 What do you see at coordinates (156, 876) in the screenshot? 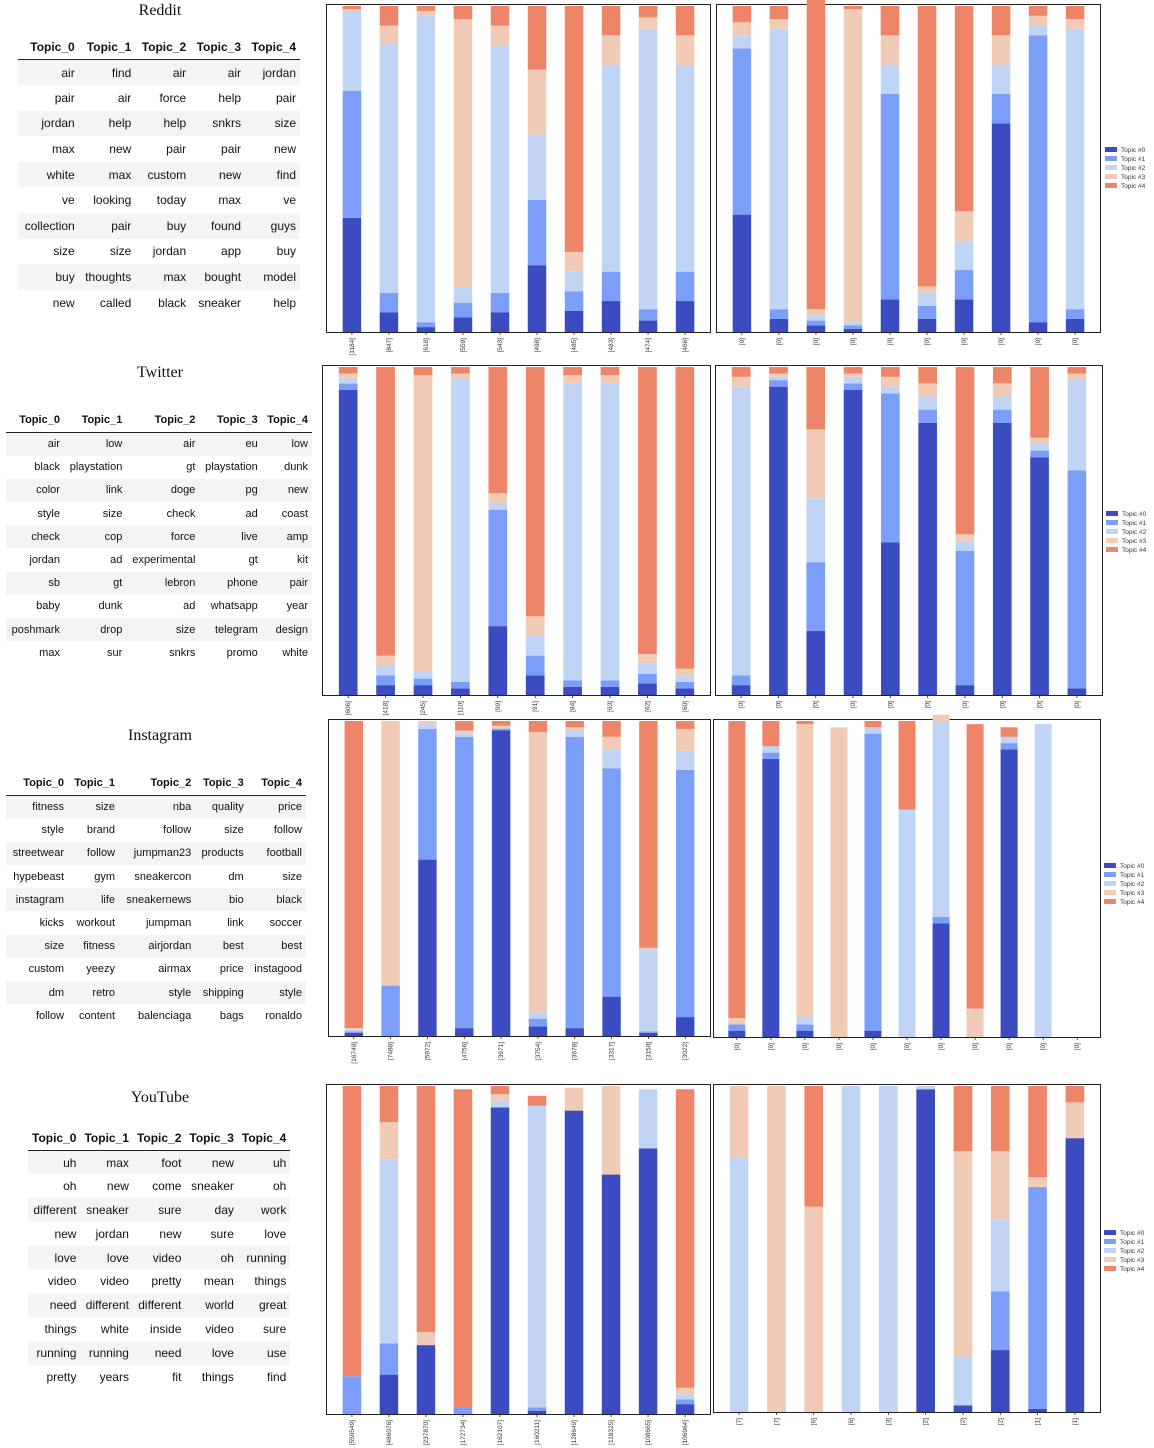
I see `table-row: hypebeast gym sneakercon dm size` at bounding box center [156, 876].